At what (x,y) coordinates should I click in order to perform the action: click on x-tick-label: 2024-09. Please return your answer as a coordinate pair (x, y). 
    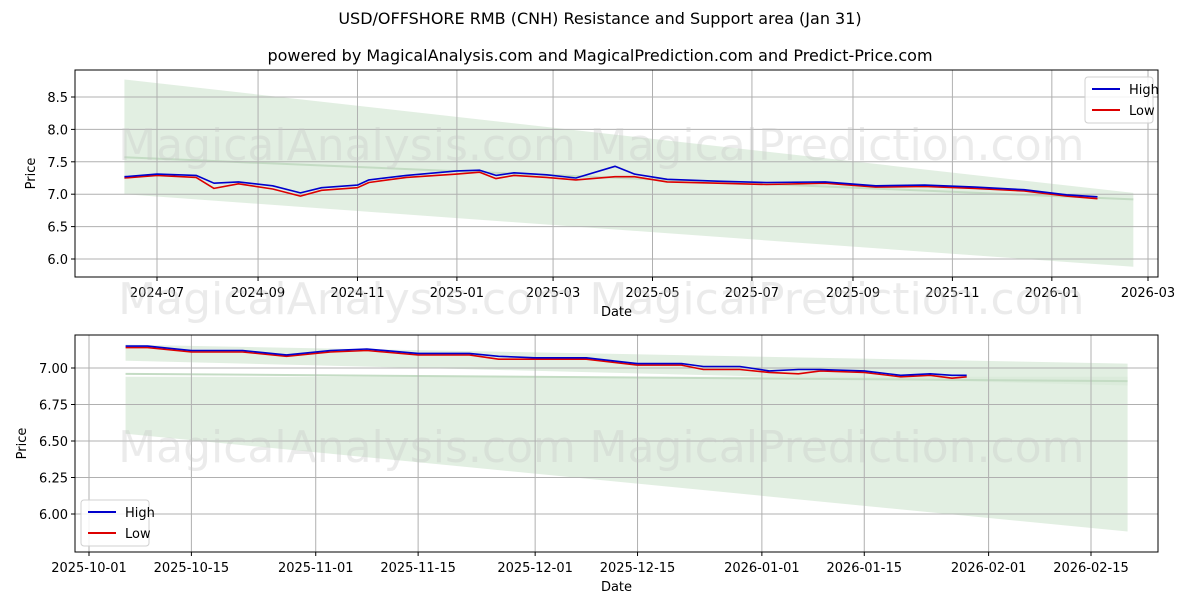
    Looking at the image, I should click on (258, 293).